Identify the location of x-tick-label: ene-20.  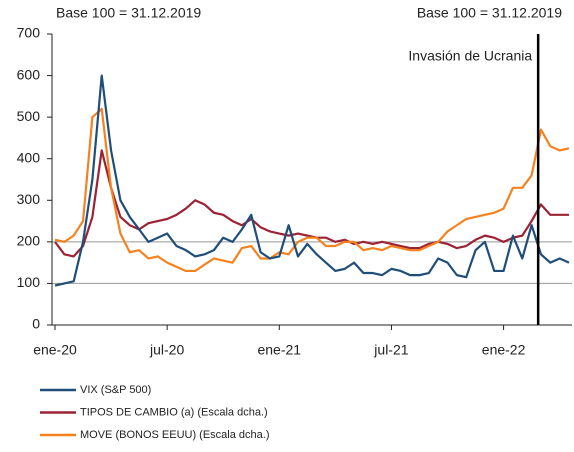
(55, 350).